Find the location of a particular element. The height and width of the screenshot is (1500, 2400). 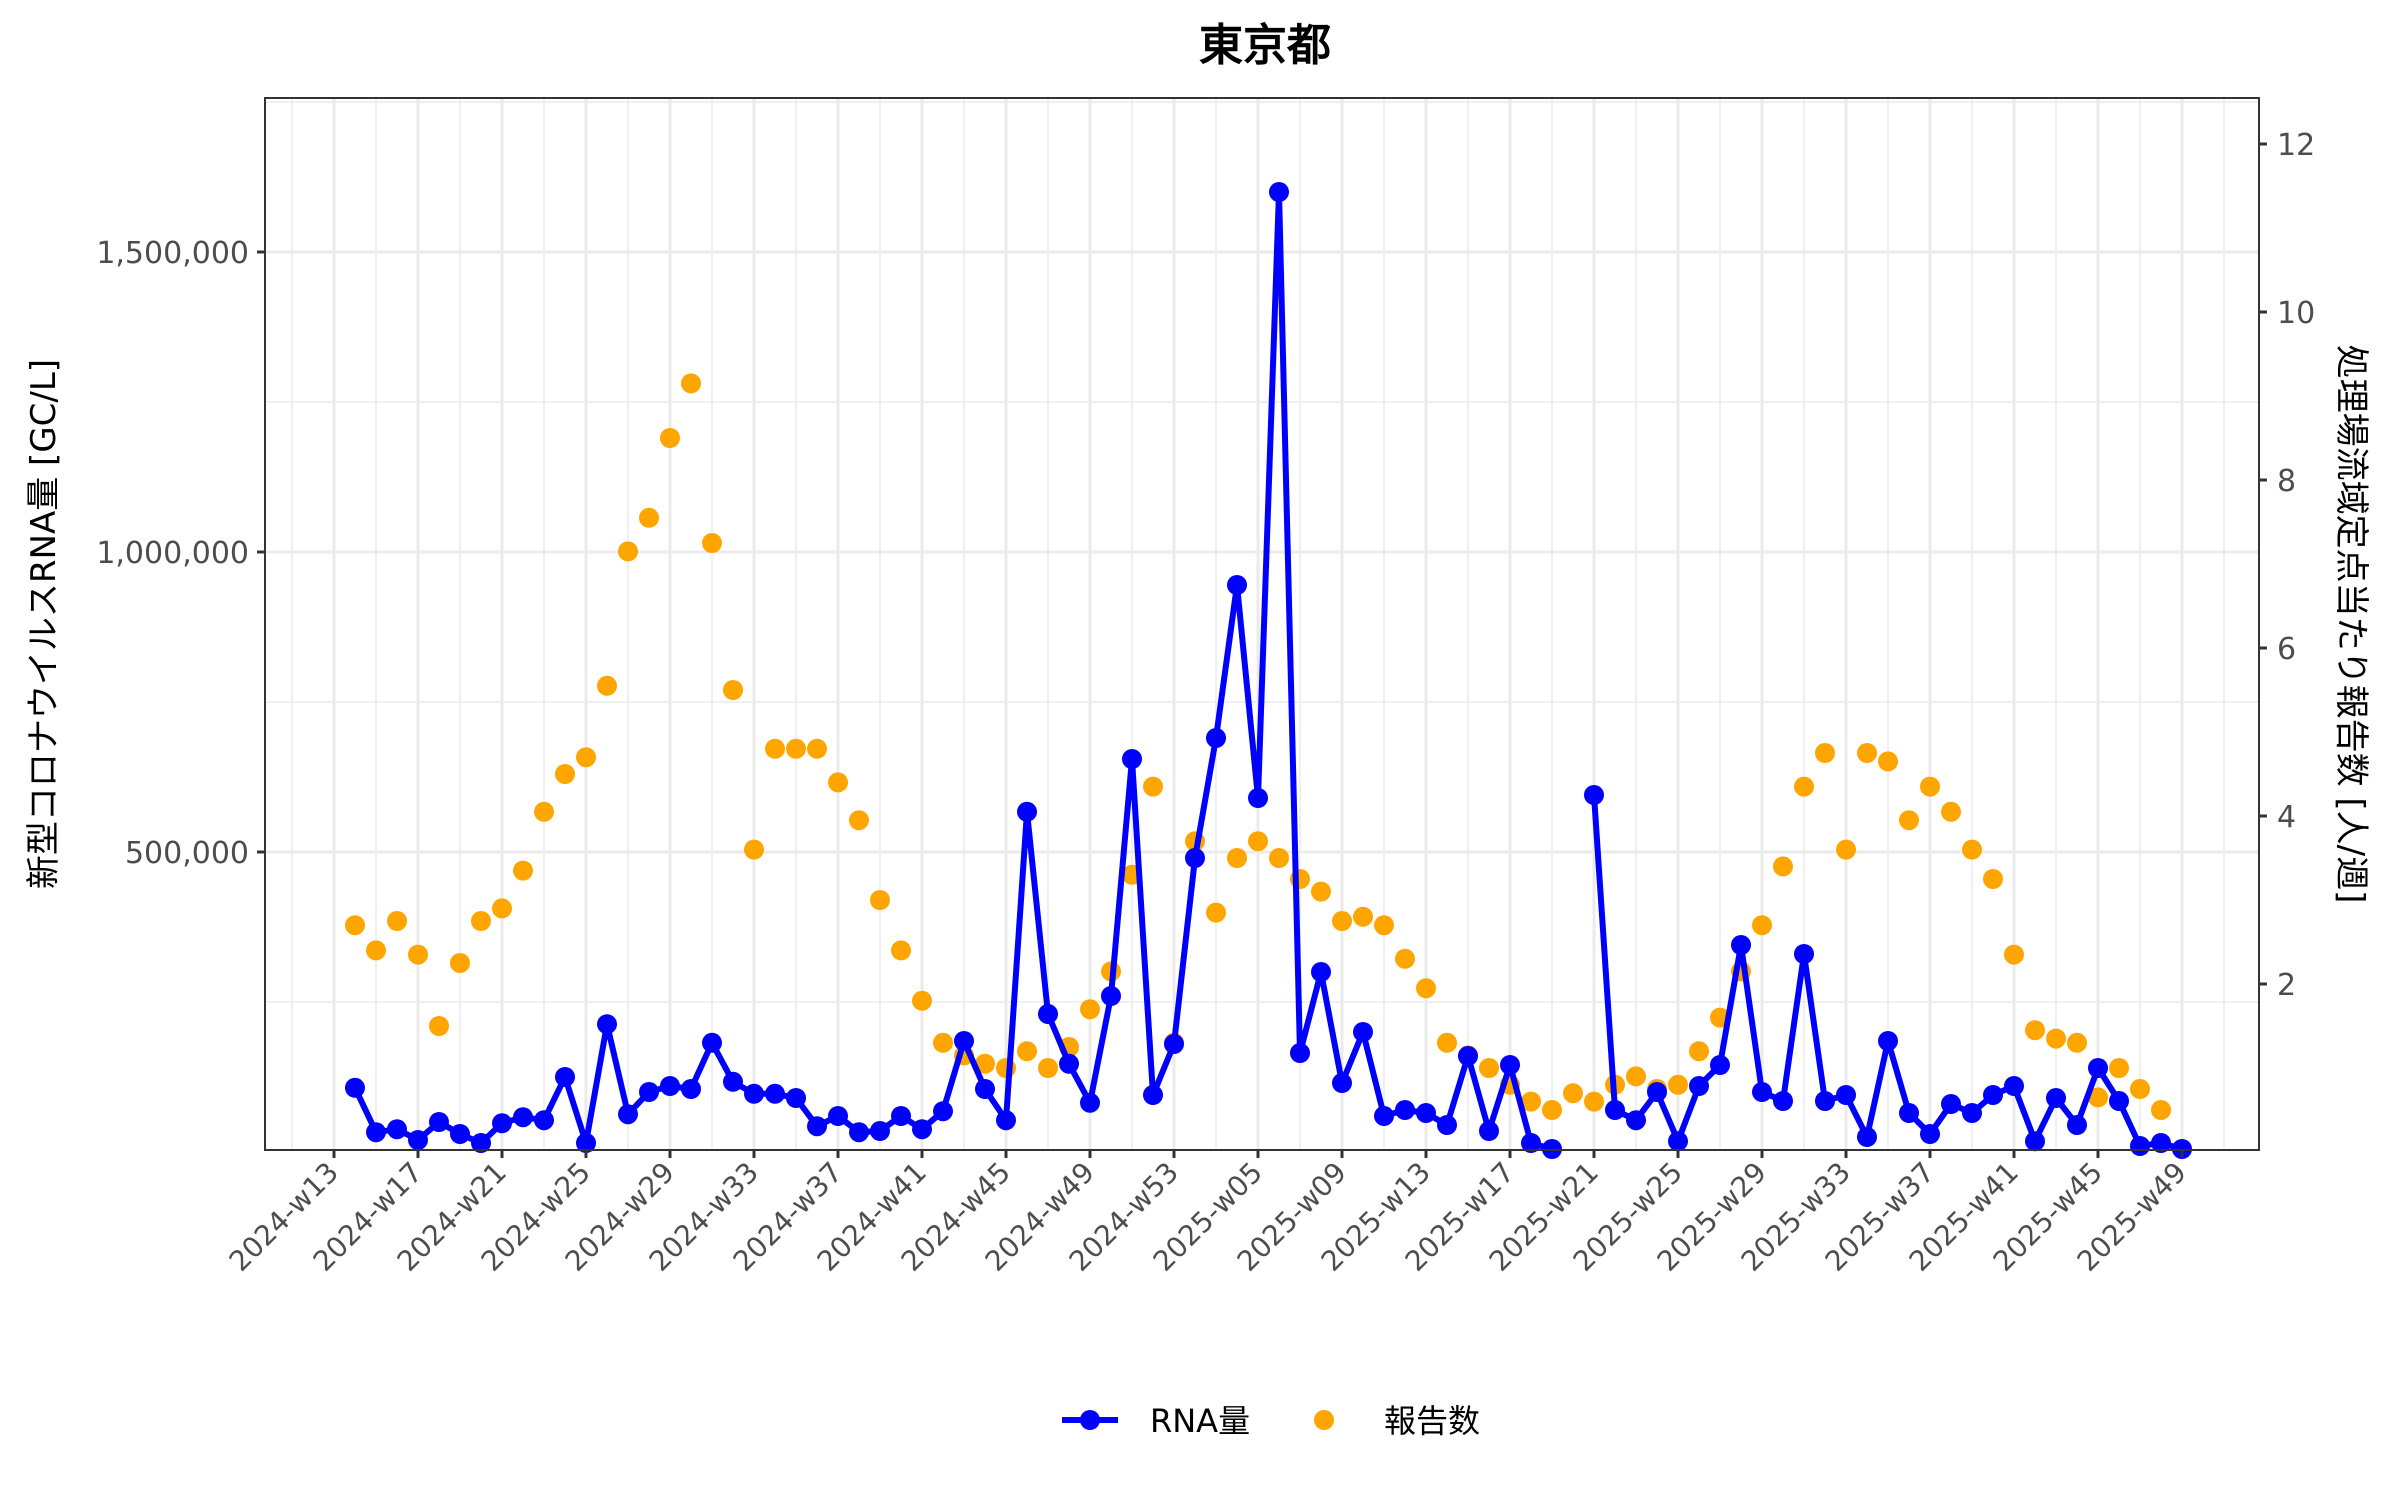

legend-item-rna: RNA量 is located at coordinates (1156, 1421).